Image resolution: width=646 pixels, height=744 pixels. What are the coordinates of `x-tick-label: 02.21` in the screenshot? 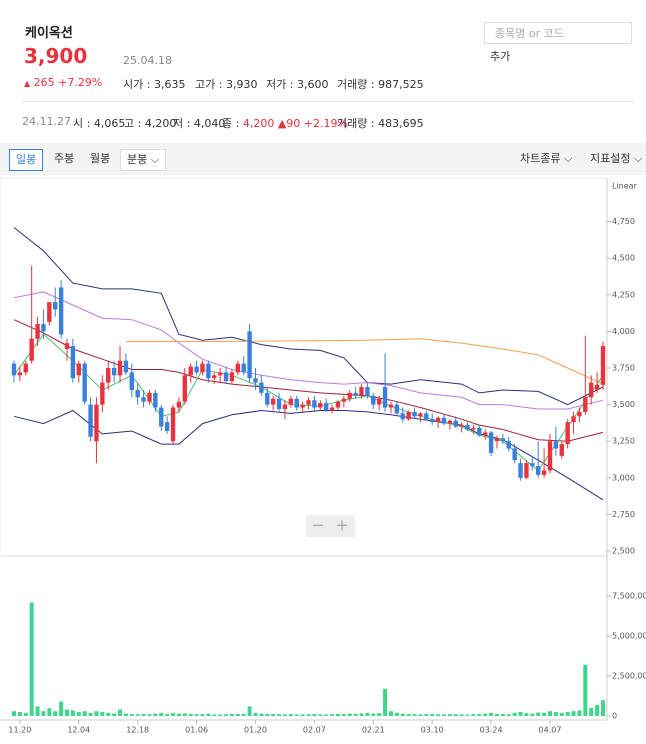 It's located at (373, 730).